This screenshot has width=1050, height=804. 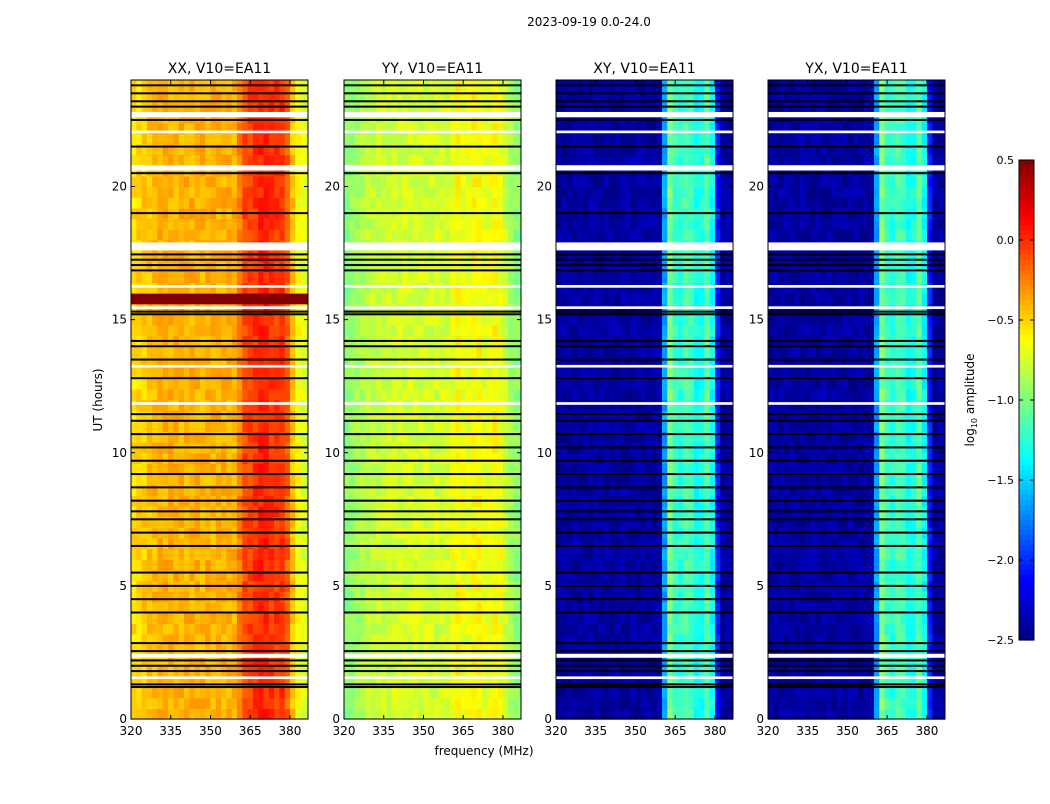 What do you see at coordinates (432, 132) in the screenshot?
I see `gap-row` at bounding box center [432, 132].